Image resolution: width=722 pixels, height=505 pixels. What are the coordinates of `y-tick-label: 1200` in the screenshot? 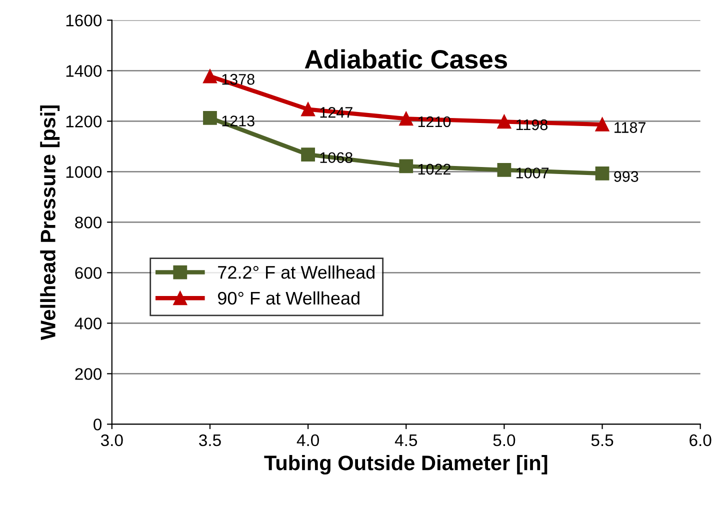 It's located at (84, 122).